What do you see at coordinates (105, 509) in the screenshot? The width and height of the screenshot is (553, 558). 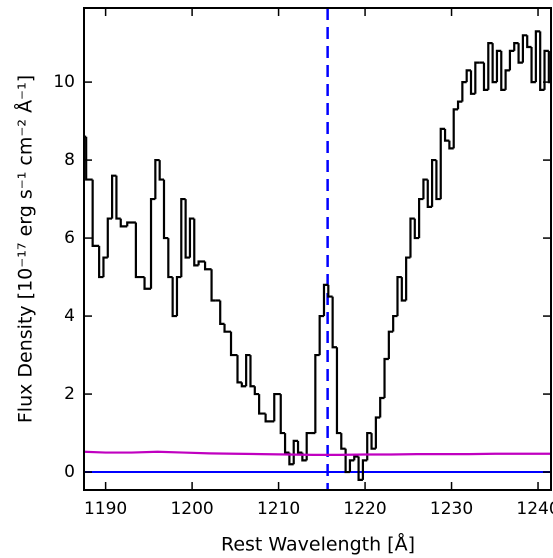 I see `x-tick-label: 1190` at bounding box center [105, 509].